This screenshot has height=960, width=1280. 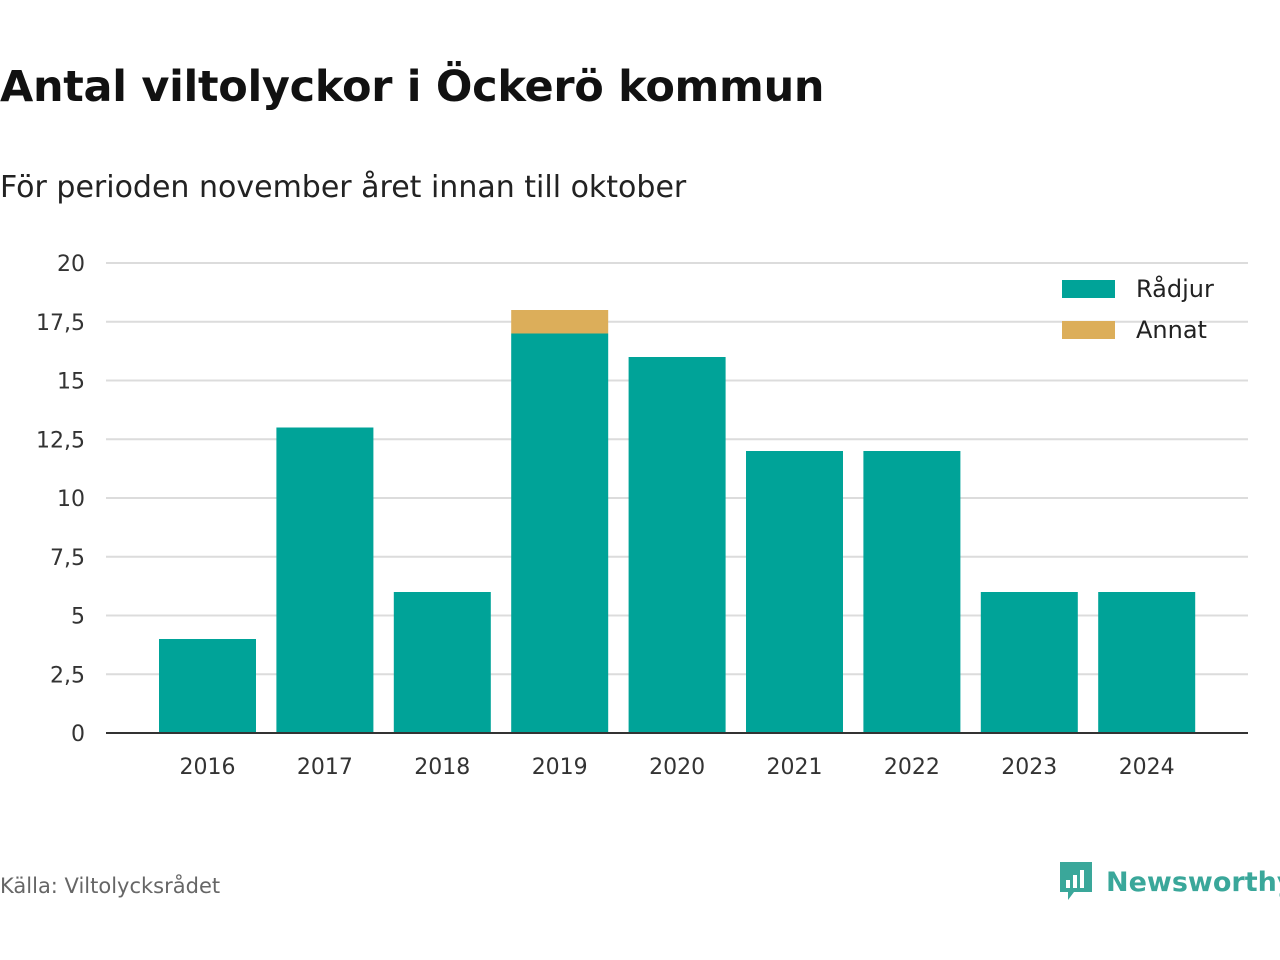 What do you see at coordinates (71, 264) in the screenshot?
I see `y-tick-label: 20` at bounding box center [71, 264].